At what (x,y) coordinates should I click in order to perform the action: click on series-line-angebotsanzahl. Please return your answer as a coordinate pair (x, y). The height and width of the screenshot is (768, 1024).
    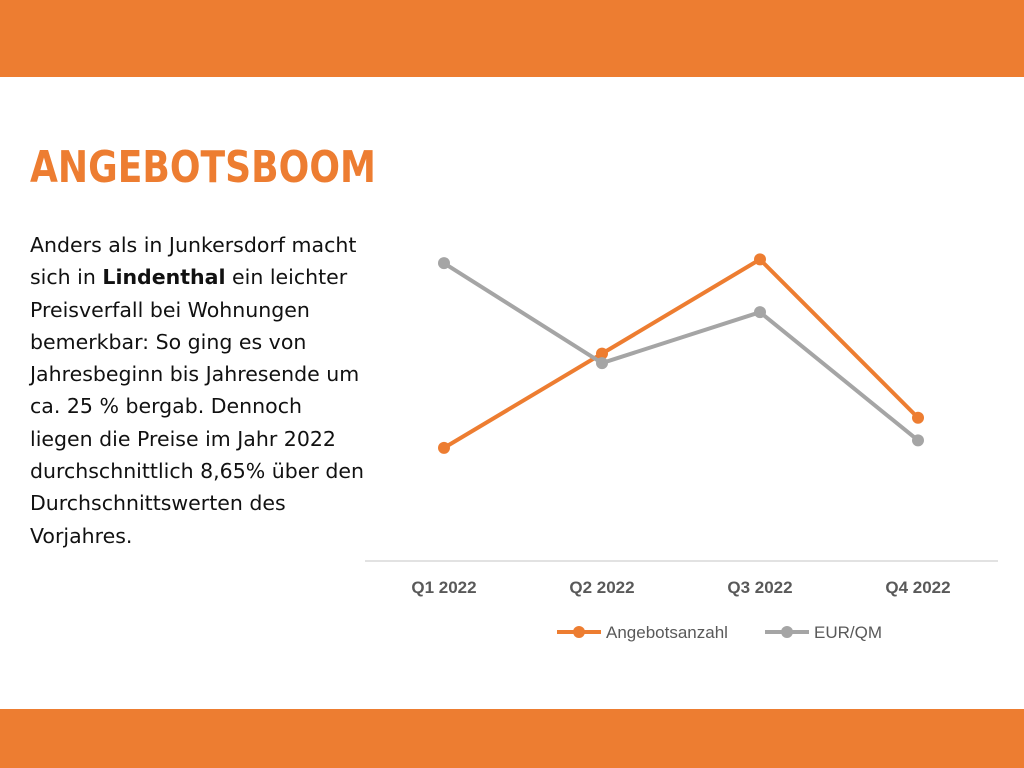
    Looking at the image, I should click on (681, 353).